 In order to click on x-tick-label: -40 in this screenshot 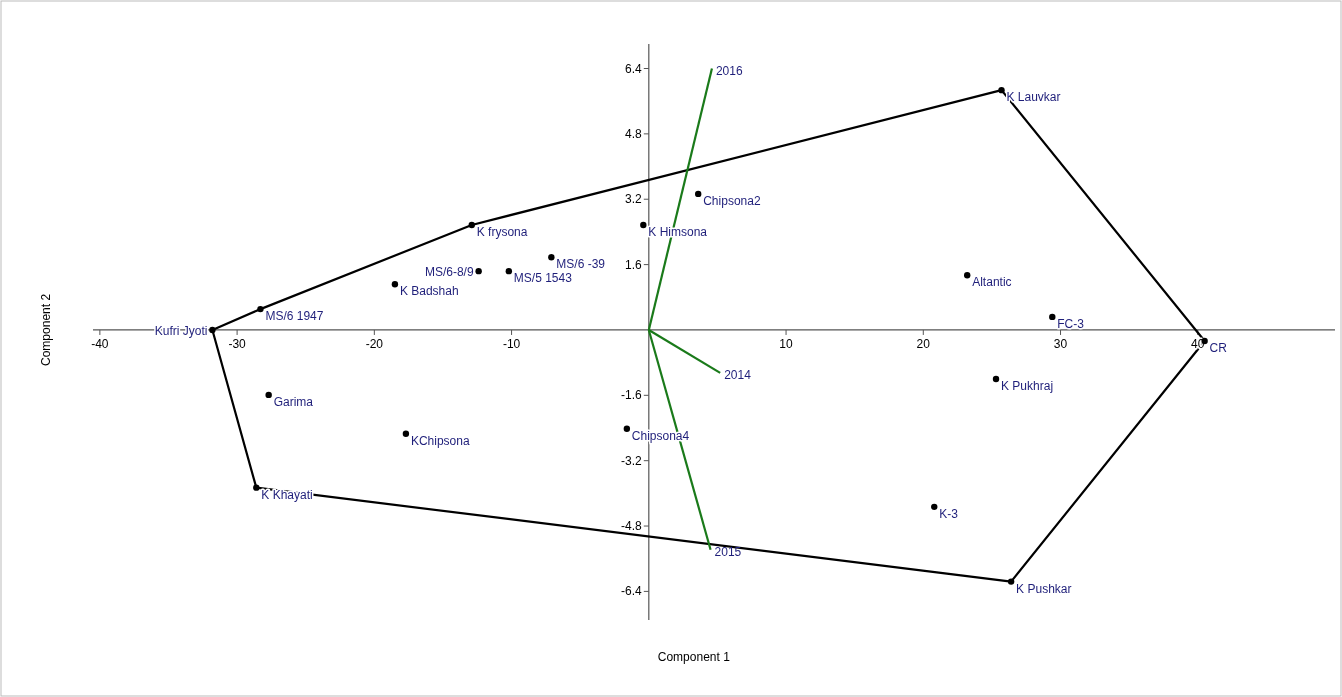, I will do `click(100, 343)`.